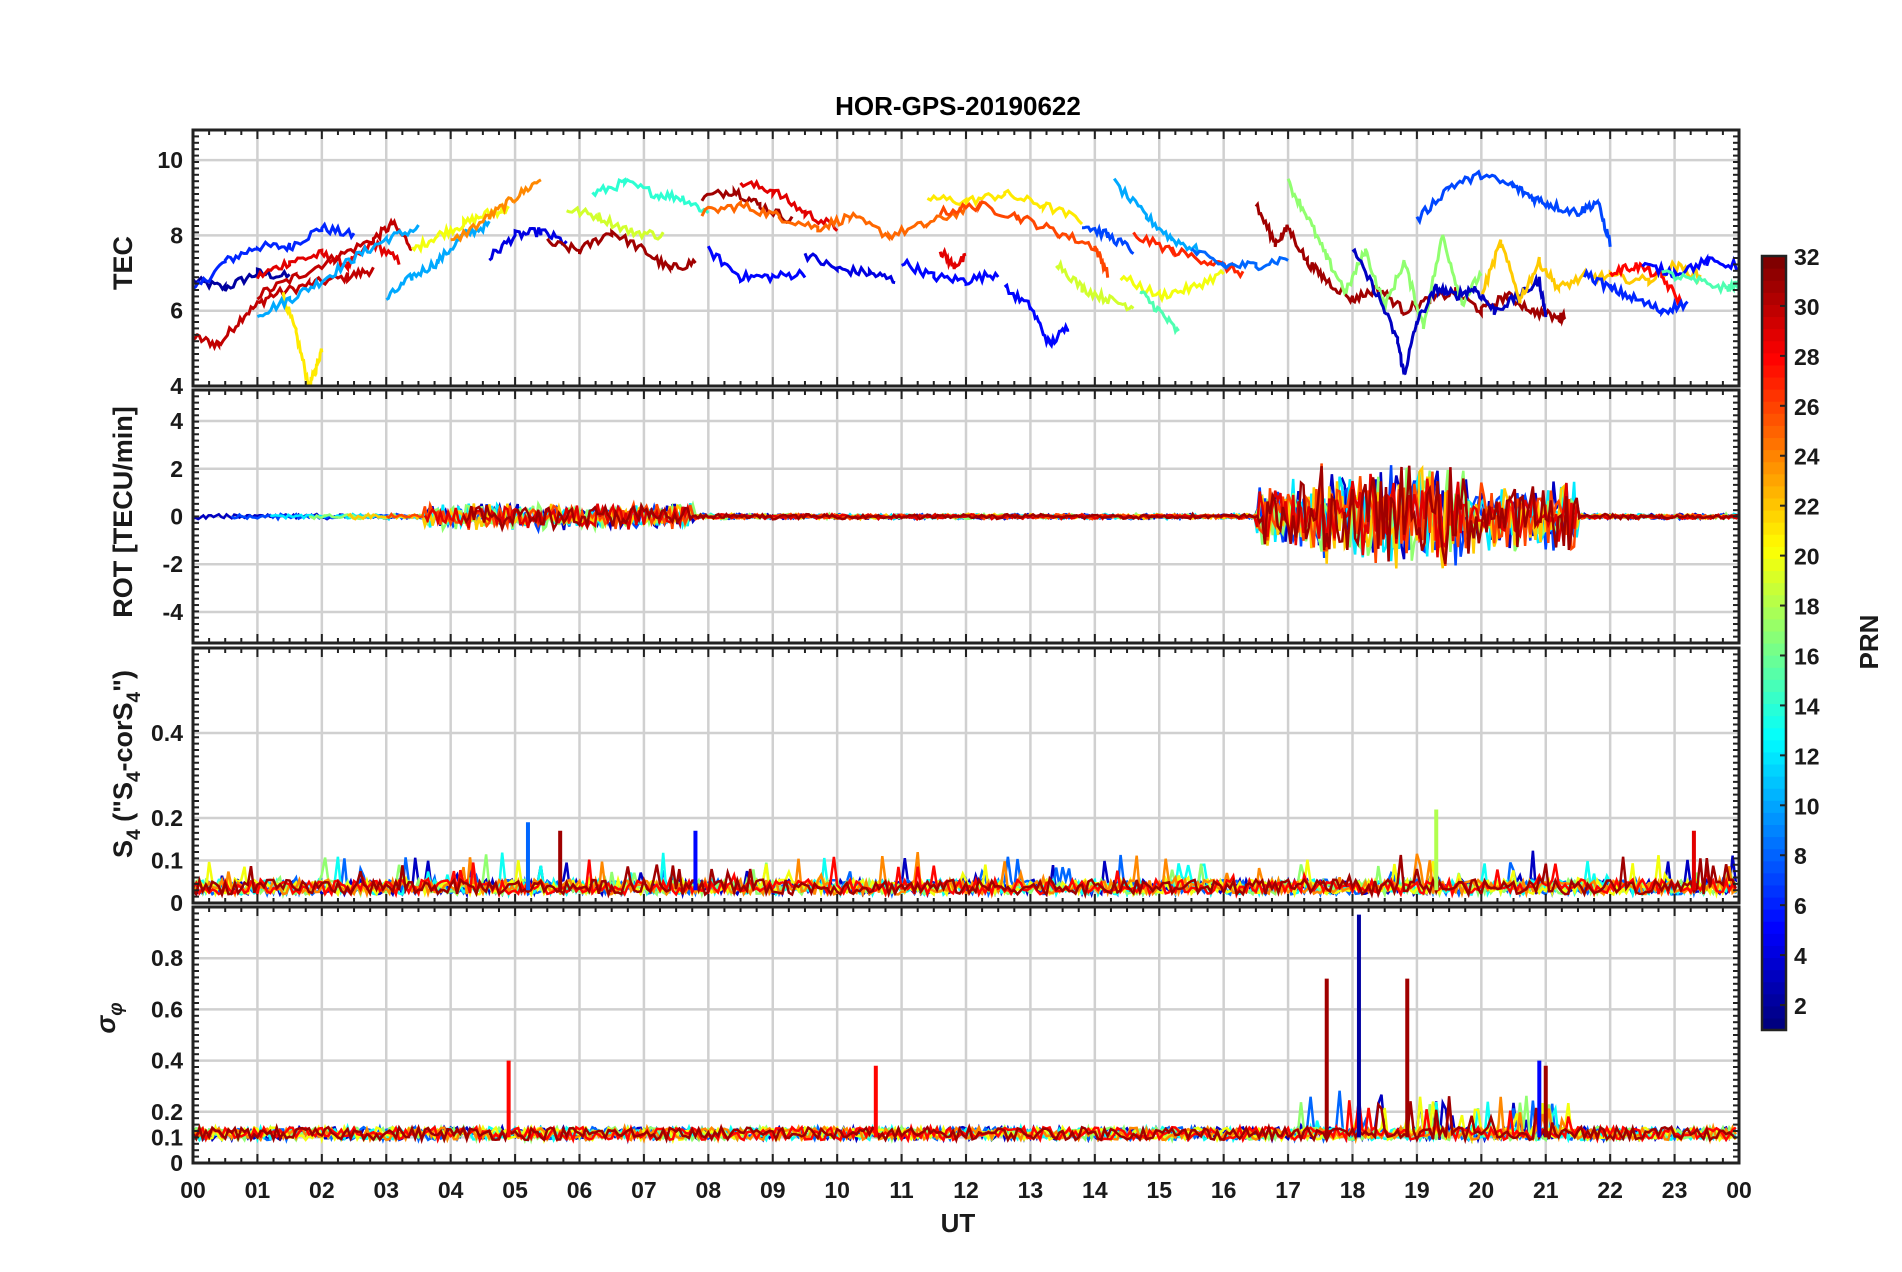  I want to click on colorbar-tick-label: 10, so click(1807, 806).